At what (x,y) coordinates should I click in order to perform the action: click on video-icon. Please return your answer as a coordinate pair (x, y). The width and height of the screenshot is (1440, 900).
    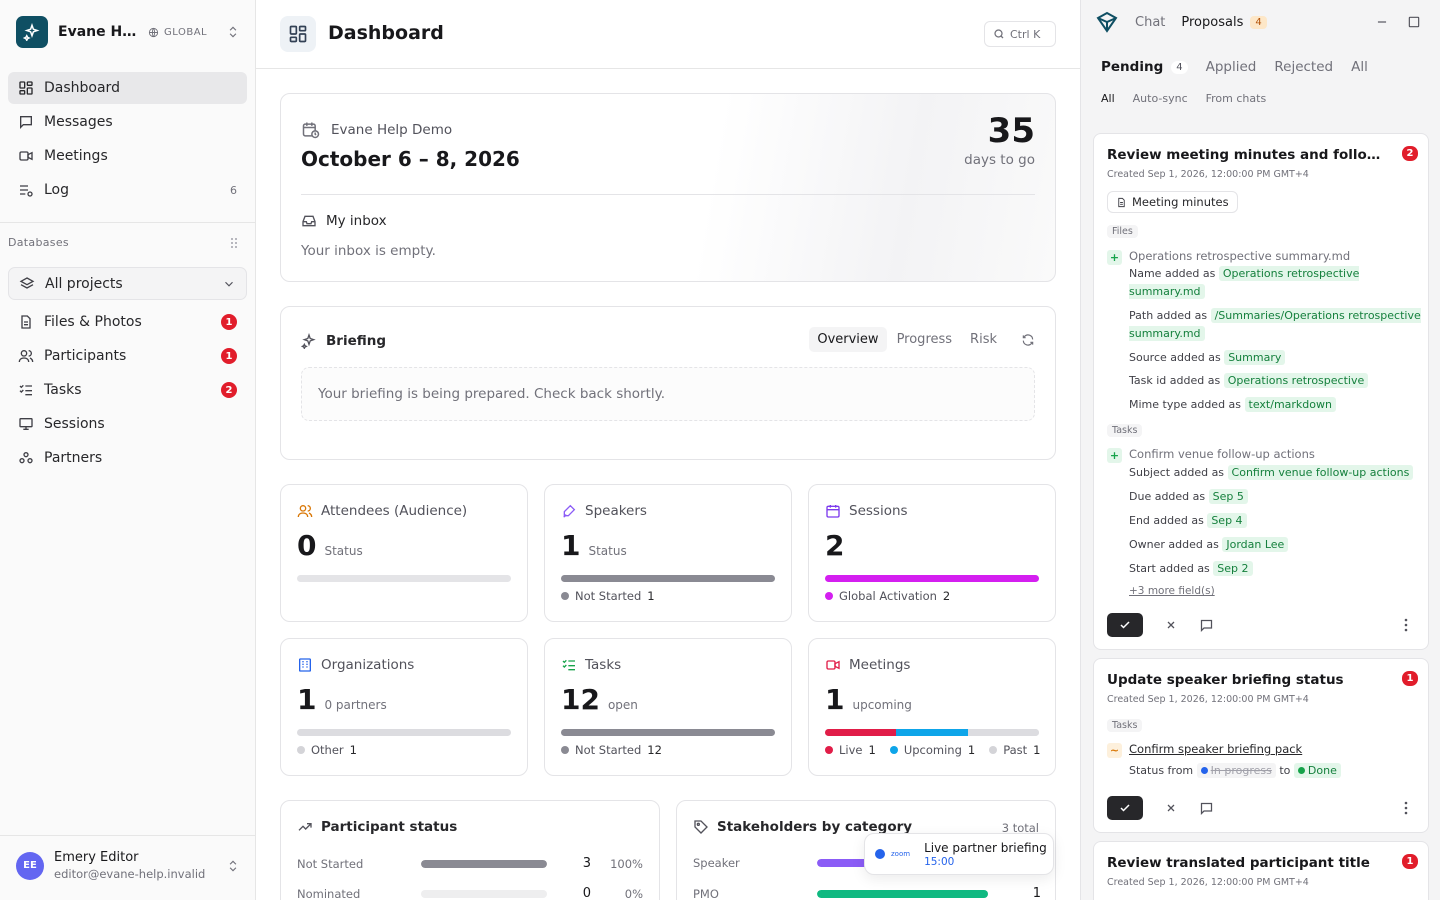
    Looking at the image, I should click on (833, 665).